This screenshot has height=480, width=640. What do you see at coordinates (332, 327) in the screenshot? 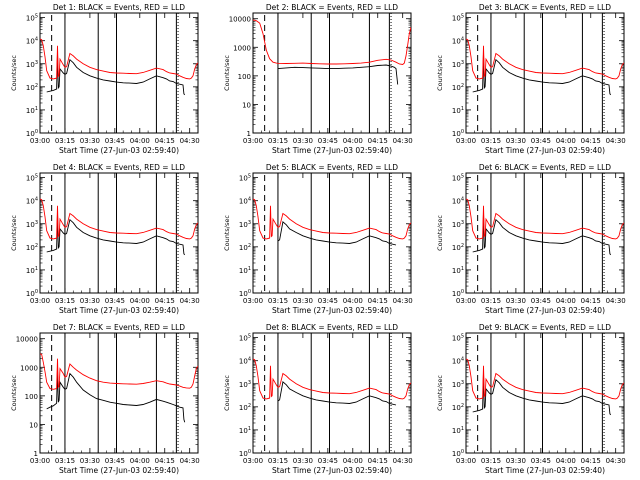
I see `panel-title: Det 8: BLACK = Events, RED = LLD` at bounding box center [332, 327].